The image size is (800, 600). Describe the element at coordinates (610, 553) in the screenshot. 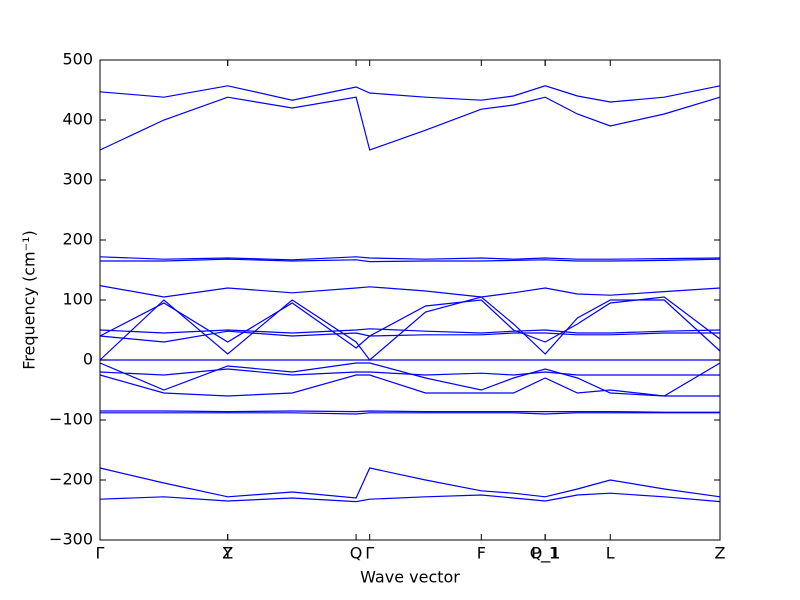

I see `x-tick-label: L` at that location.